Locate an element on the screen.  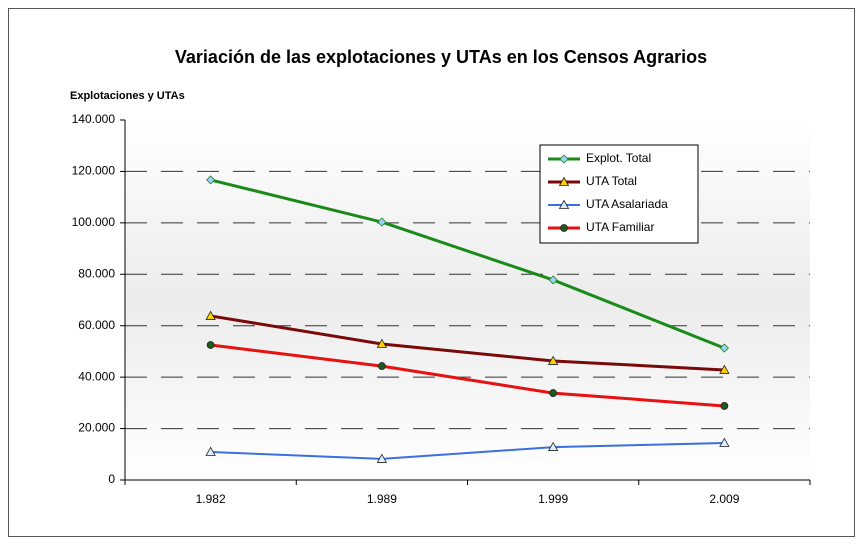
y-tick-label: 100.000 is located at coordinates (94, 222).